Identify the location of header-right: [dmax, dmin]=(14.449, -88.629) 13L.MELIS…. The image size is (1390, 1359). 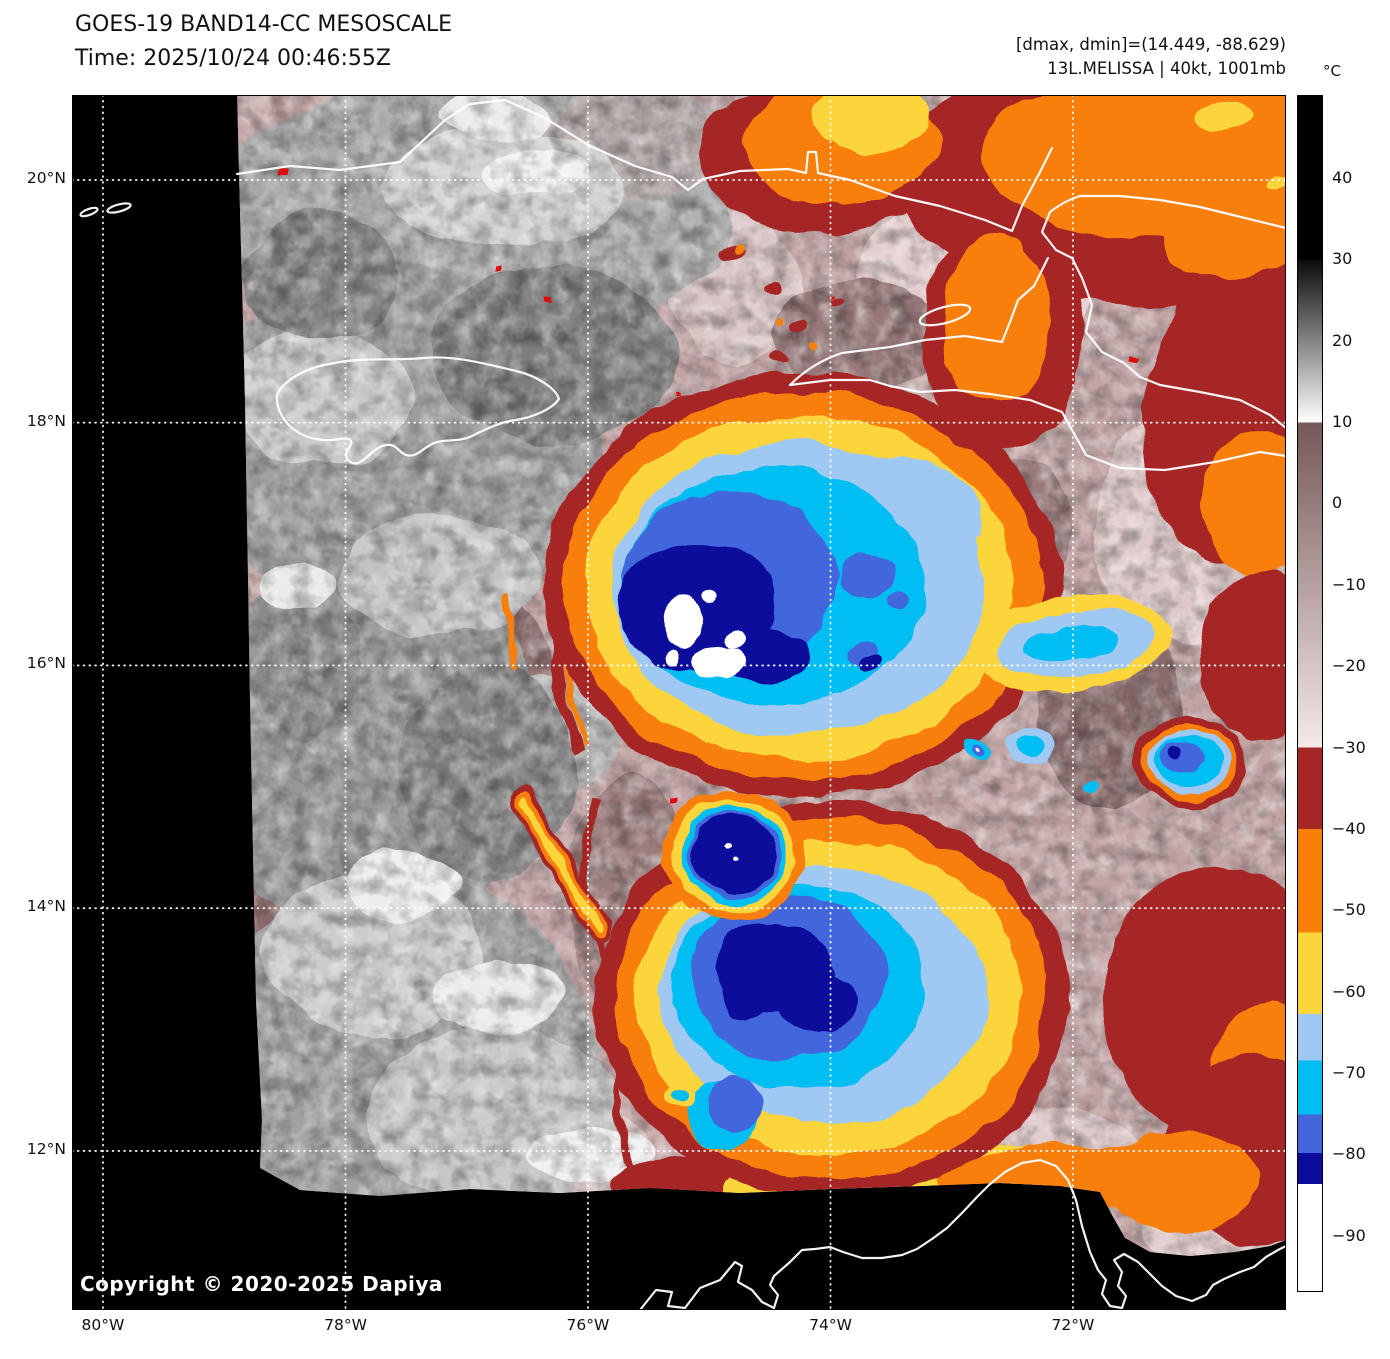
(1151, 57).